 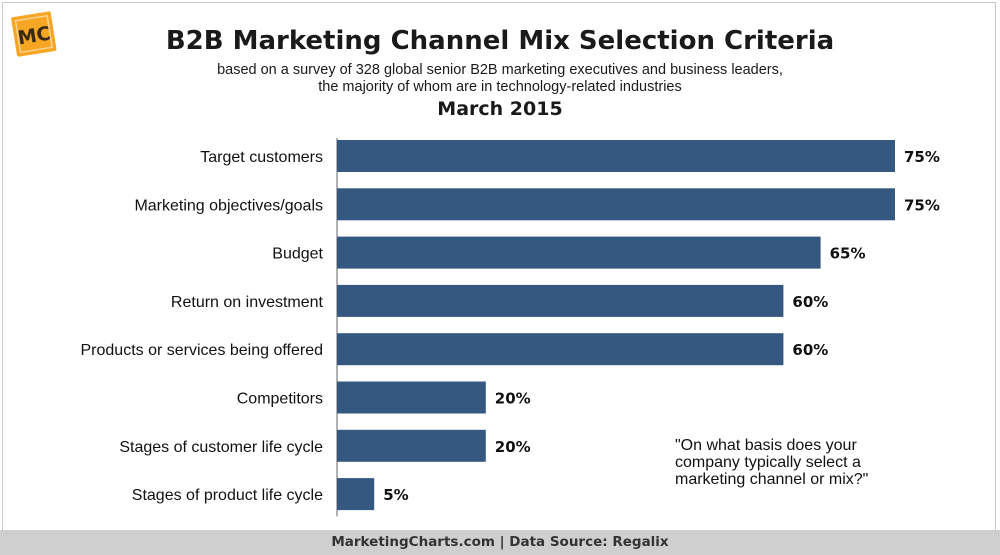 I want to click on category-label-2: Budget, so click(x=297, y=254).